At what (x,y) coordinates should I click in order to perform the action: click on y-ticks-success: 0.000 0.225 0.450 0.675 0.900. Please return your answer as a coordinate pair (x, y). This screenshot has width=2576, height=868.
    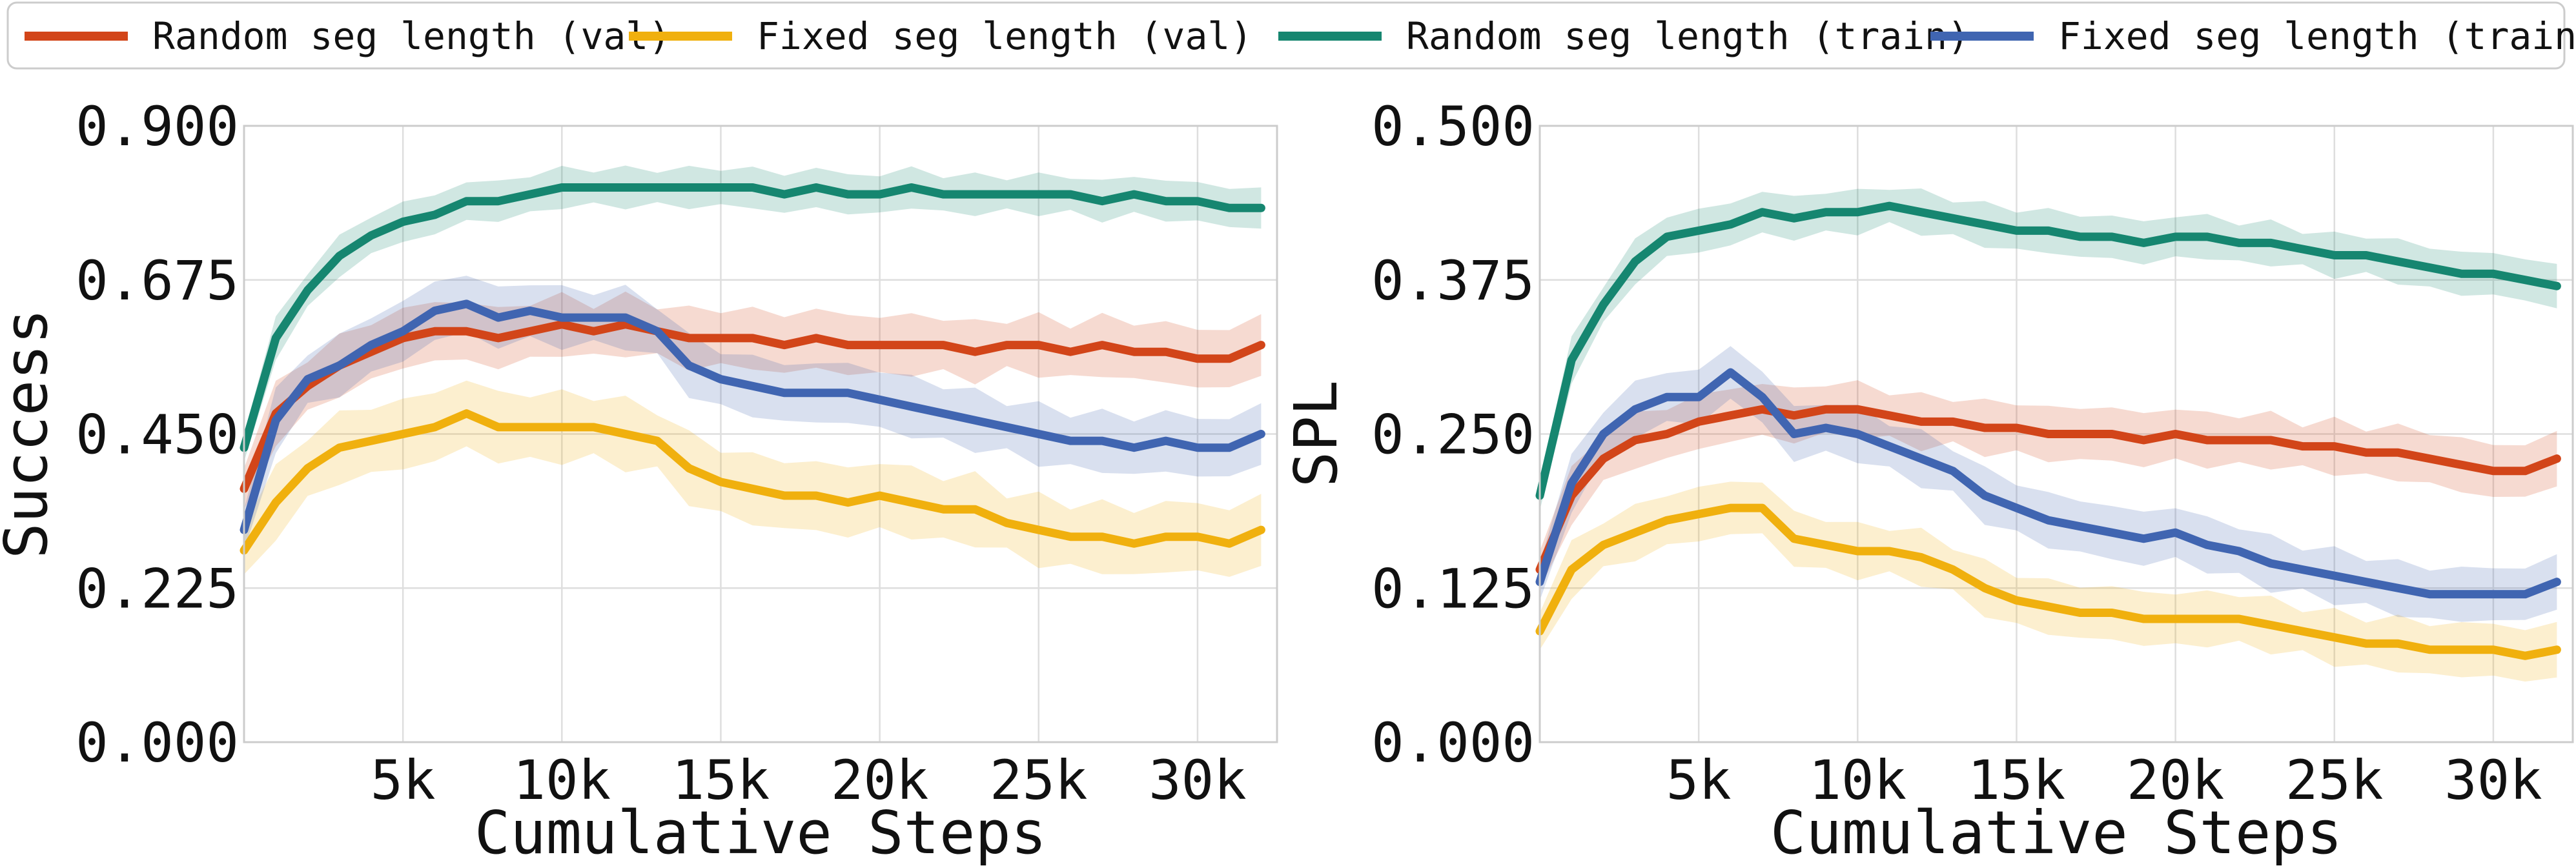
    Looking at the image, I should click on (157, 435).